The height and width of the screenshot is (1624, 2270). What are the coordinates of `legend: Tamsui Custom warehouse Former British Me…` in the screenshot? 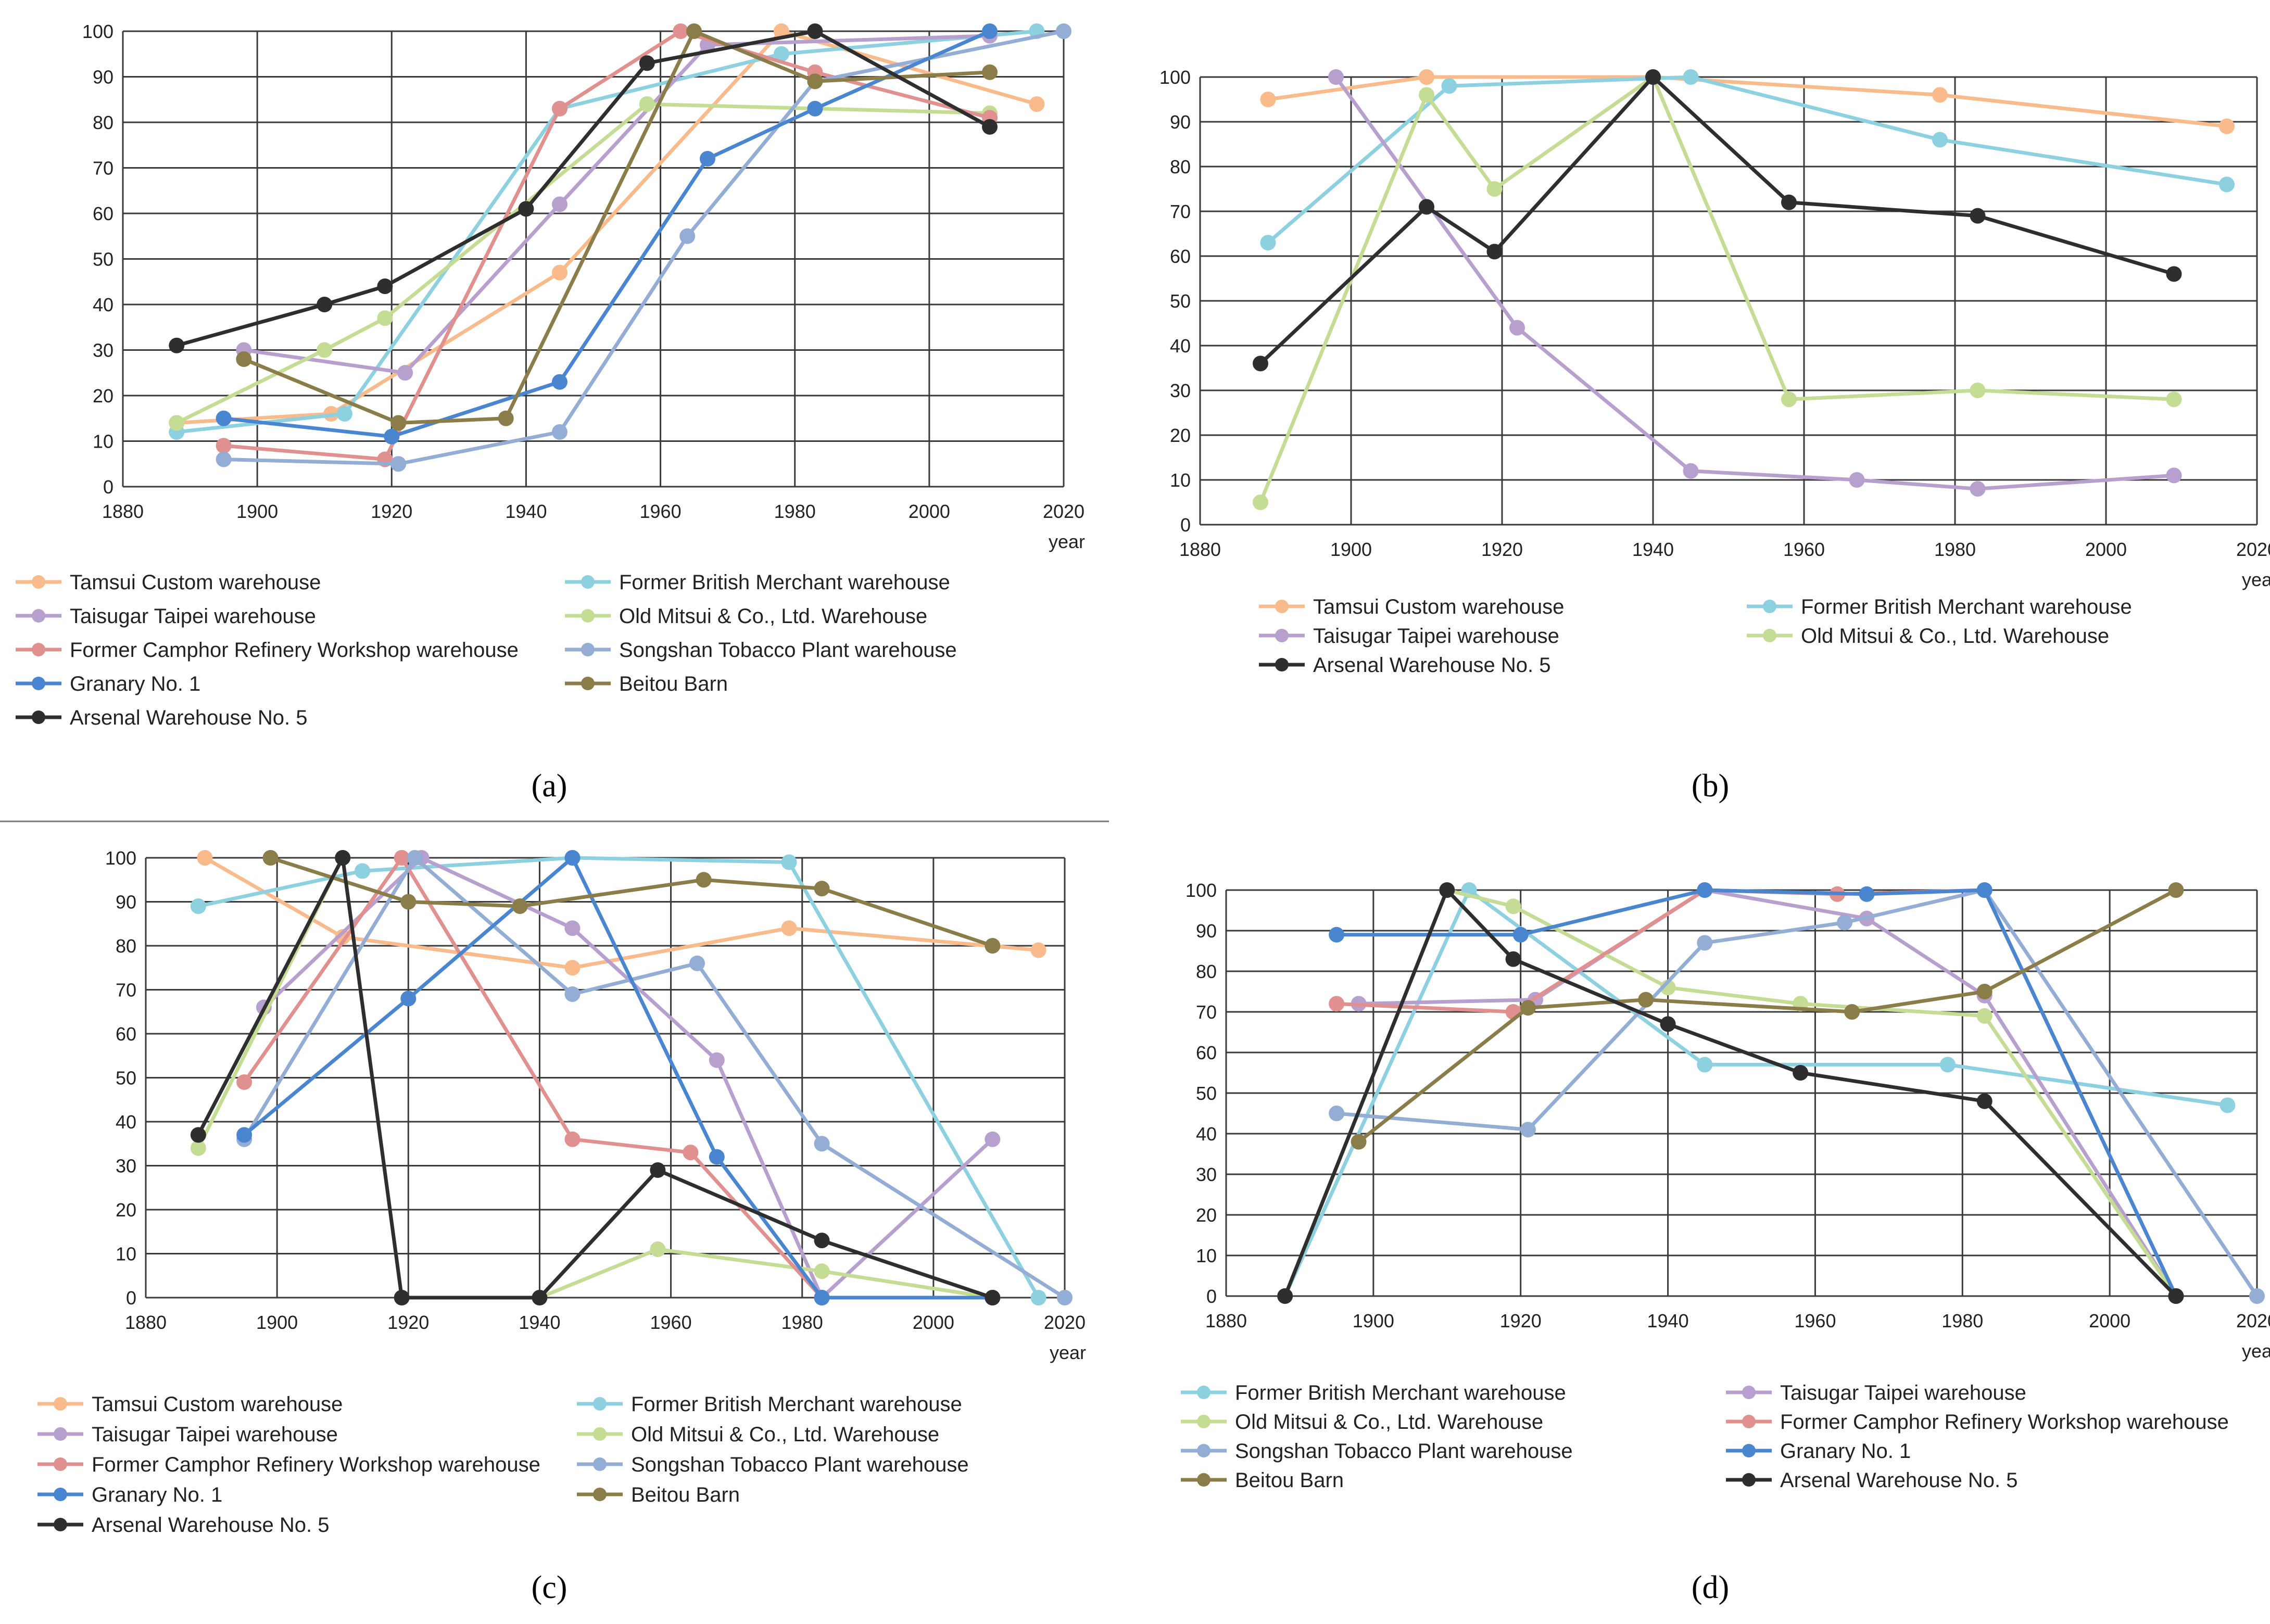 It's located at (487, 650).